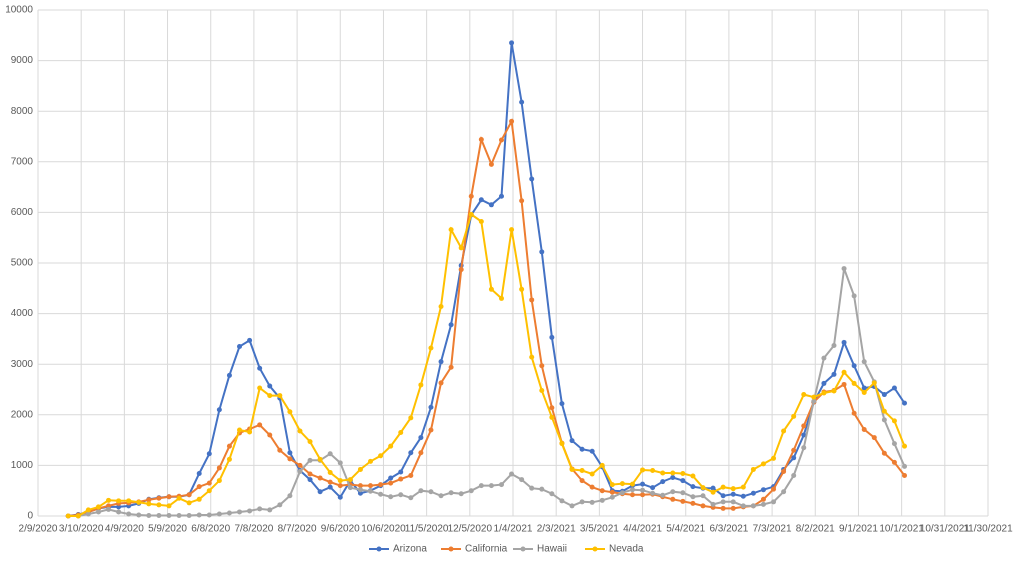  What do you see at coordinates (81, 529) in the screenshot?
I see `x-tick-label: 3/10/2020` at bounding box center [81, 529].